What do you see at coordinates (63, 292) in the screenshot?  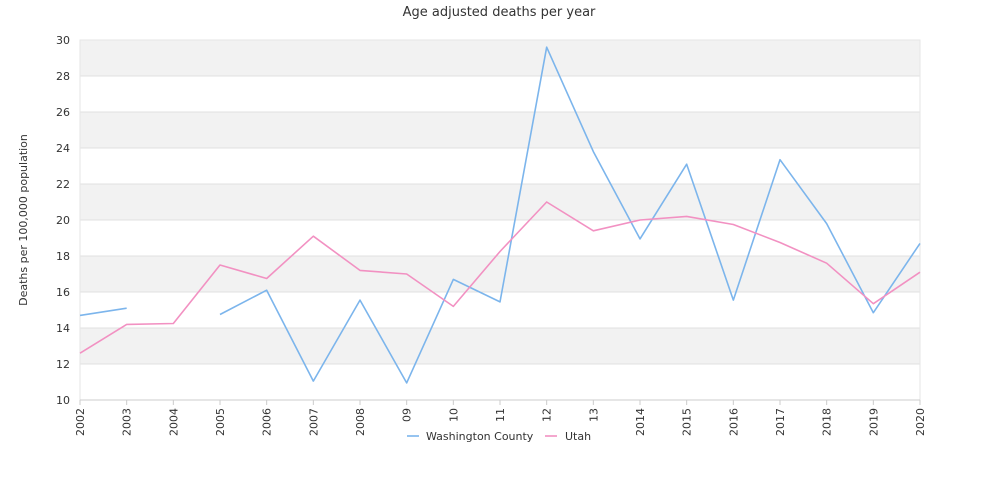 I see `y-tick-label: 16` at bounding box center [63, 292].